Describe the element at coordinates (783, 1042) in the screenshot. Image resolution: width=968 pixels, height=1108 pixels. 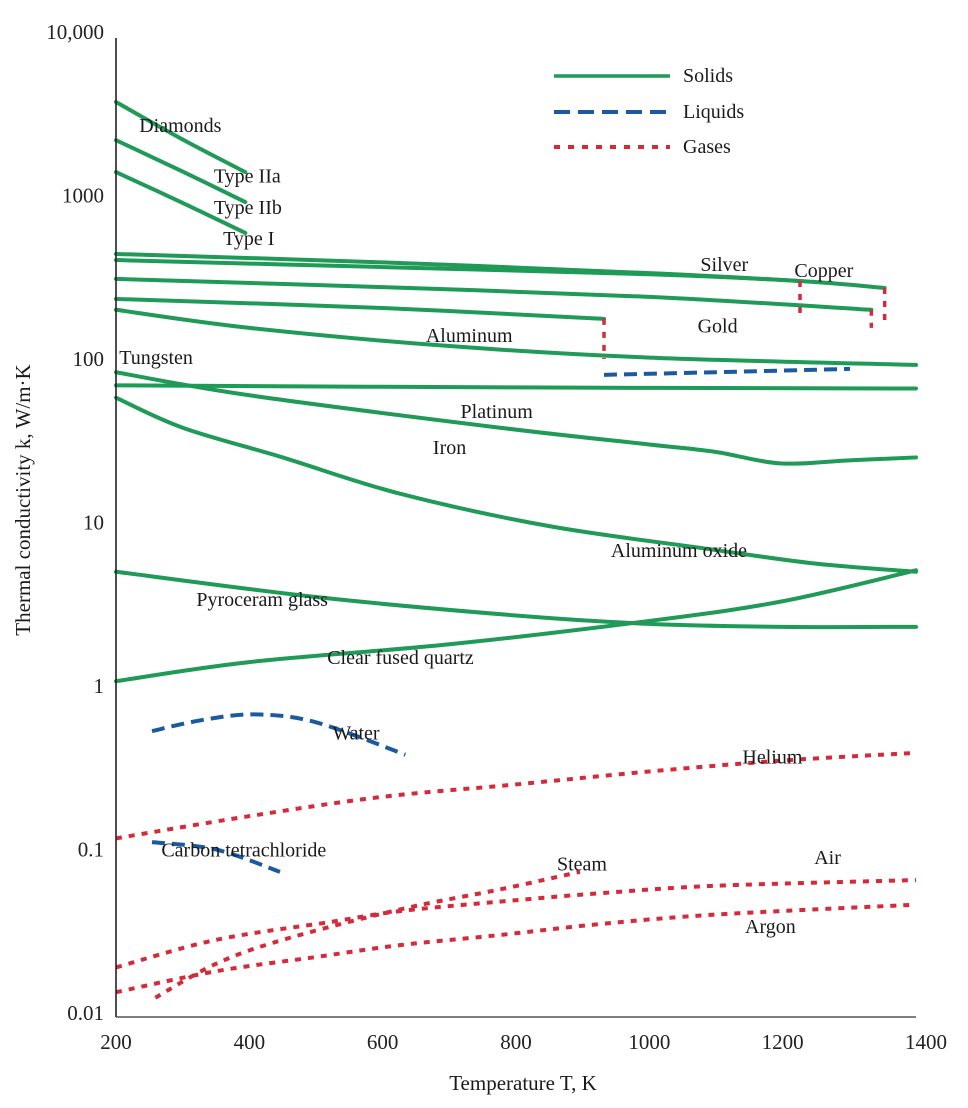
I see `x-tick-label: 1200` at that location.